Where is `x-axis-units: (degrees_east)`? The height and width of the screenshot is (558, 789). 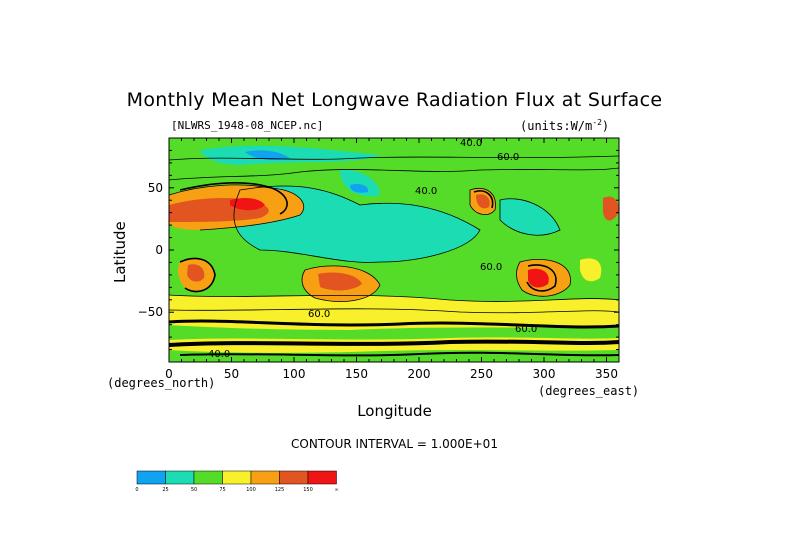 x-axis-units: (degrees_east) is located at coordinates (589, 391).